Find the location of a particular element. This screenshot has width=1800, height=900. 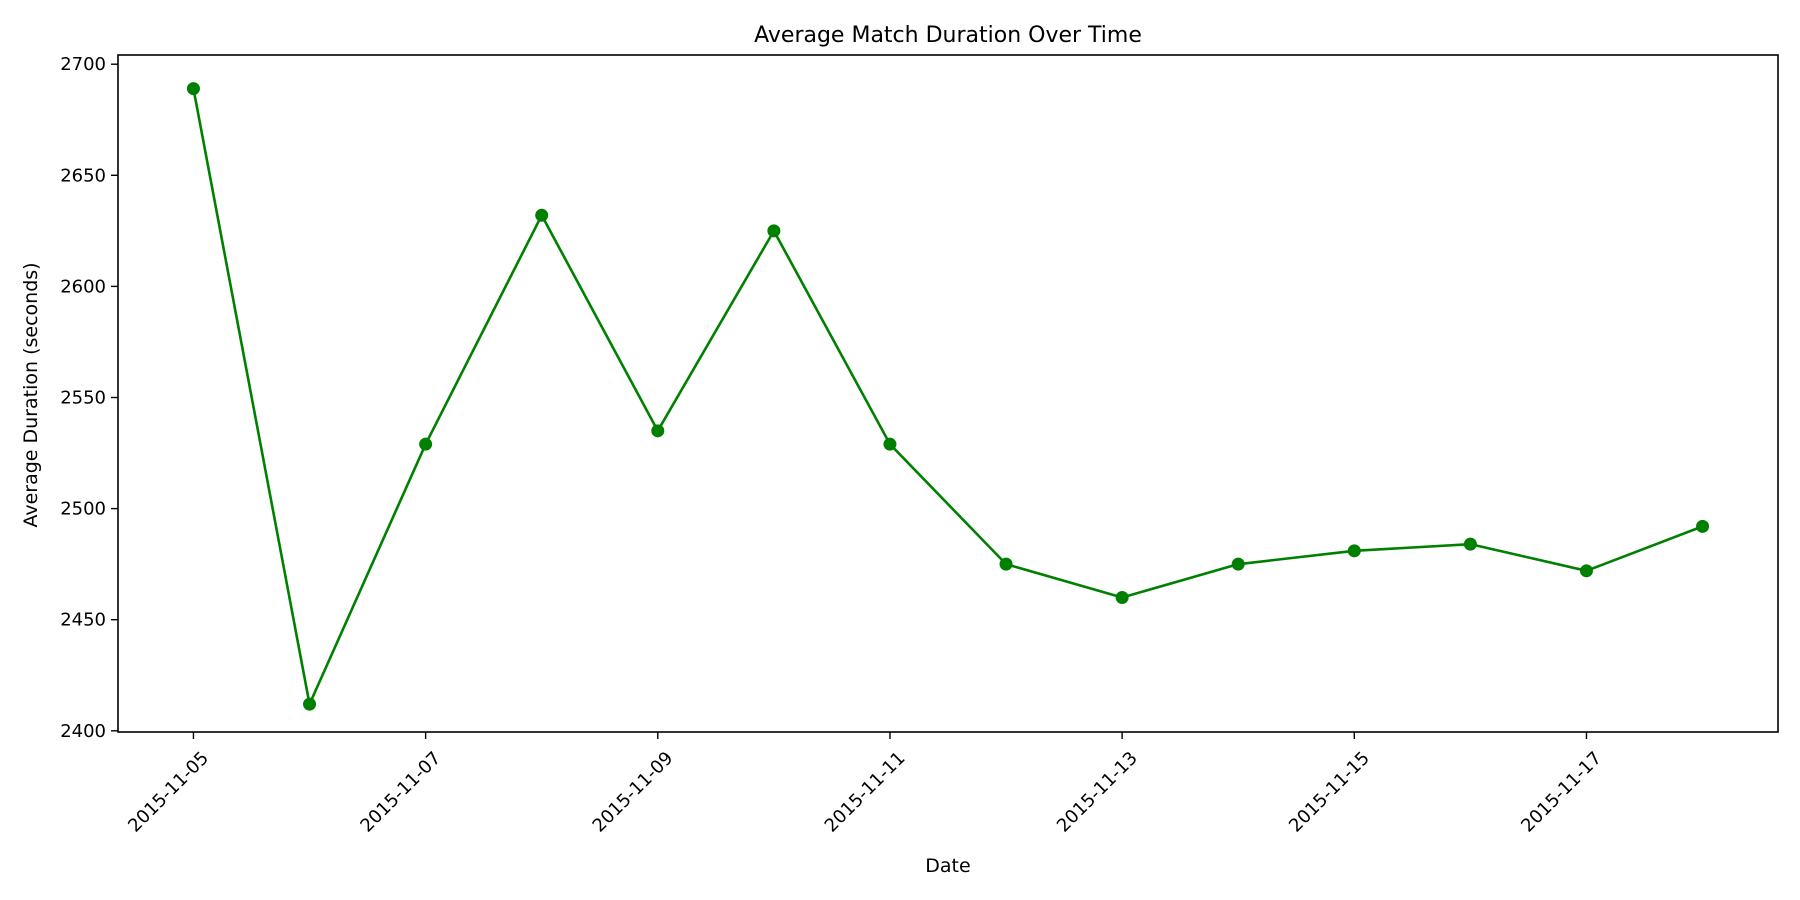

y-tick-label: 2700 is located at coordinates (83, 64).